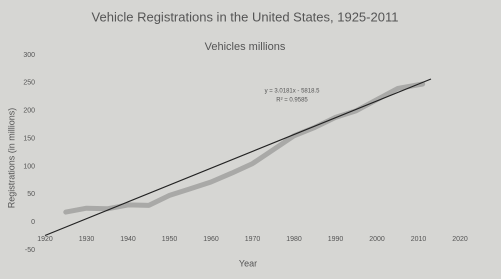 Image resolution: width=501 pixels, height=279 pixels. What do you see at coordinates (293, 92) in the screenshot?
I see `trendline-equation: y = 3.0181x - 5818.5` at bounding box center [293, 92].